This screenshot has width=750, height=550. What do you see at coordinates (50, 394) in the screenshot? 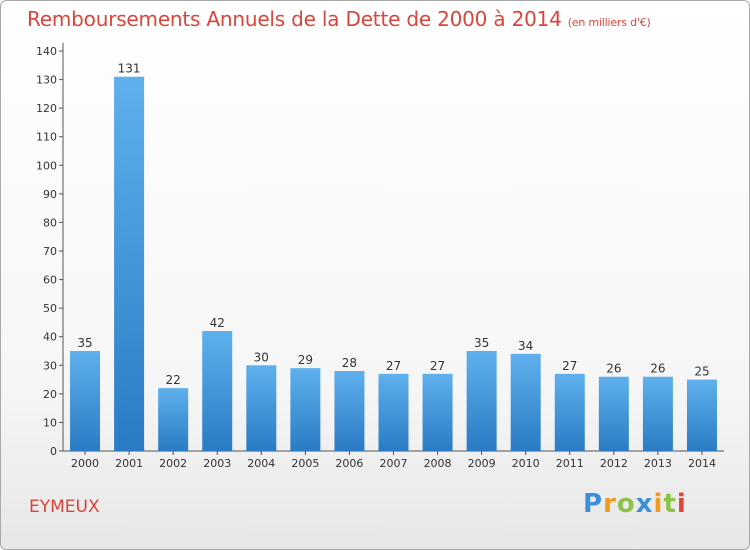
I see `y-tick-label: 20` at bounding box center [50, 394].